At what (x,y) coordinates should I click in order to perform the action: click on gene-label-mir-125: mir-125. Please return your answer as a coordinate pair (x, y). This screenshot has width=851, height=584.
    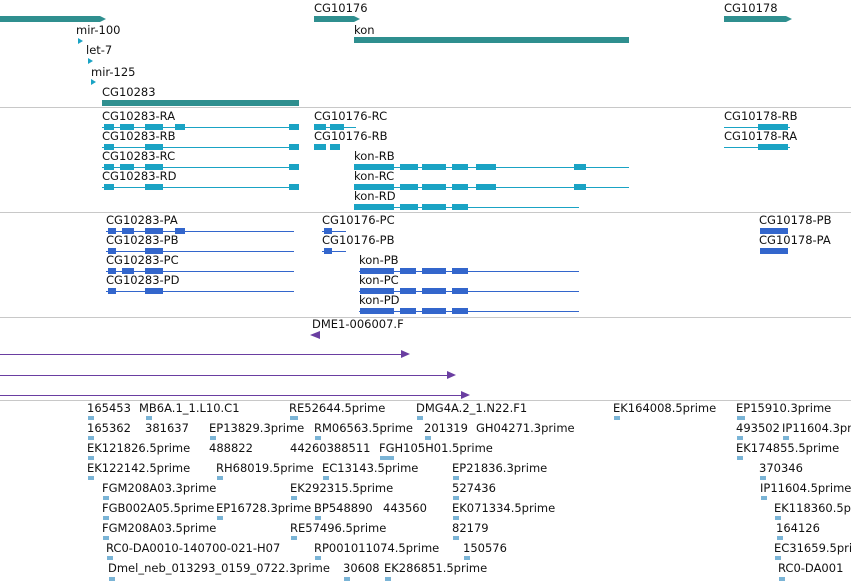
    Looking at the image, I should click on (113, 72).